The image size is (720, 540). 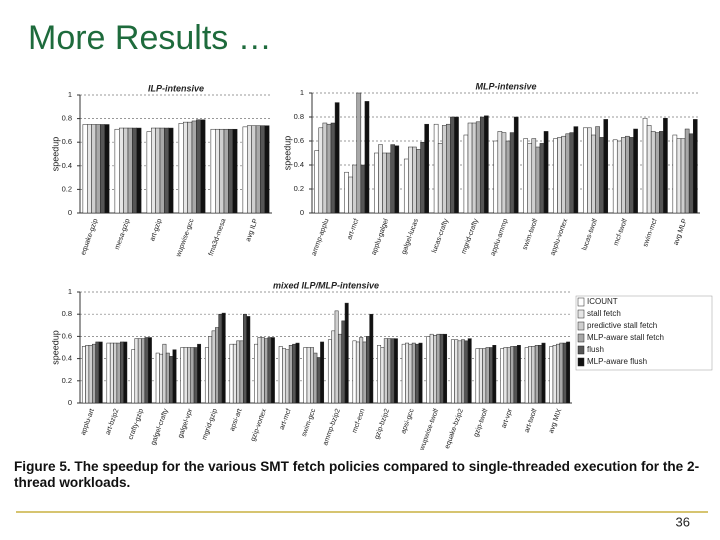 What do you see at coordinates (113, 422) in the screenshot?
I see `x-tick-label: art-bzip2` at bounding box center [113, 422].